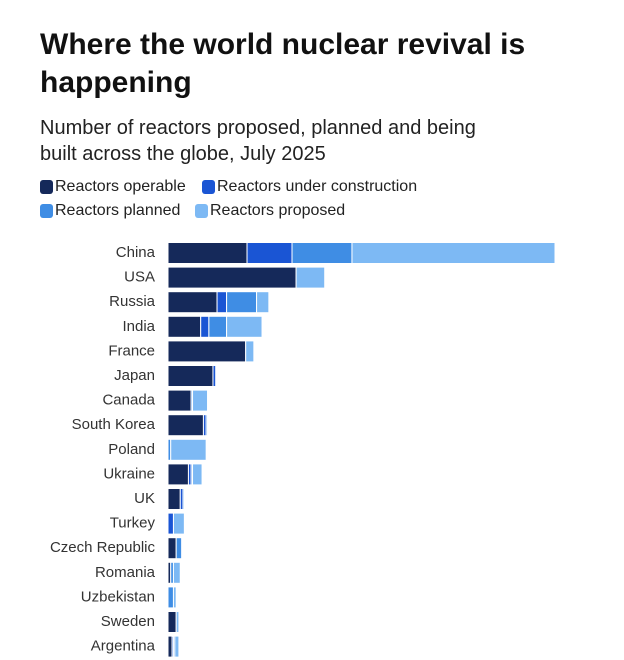  What do you see at coordinates (120, 186) in the screenshot?
I see `legend-label: Reactors operable` at bounding box center [120, 186].